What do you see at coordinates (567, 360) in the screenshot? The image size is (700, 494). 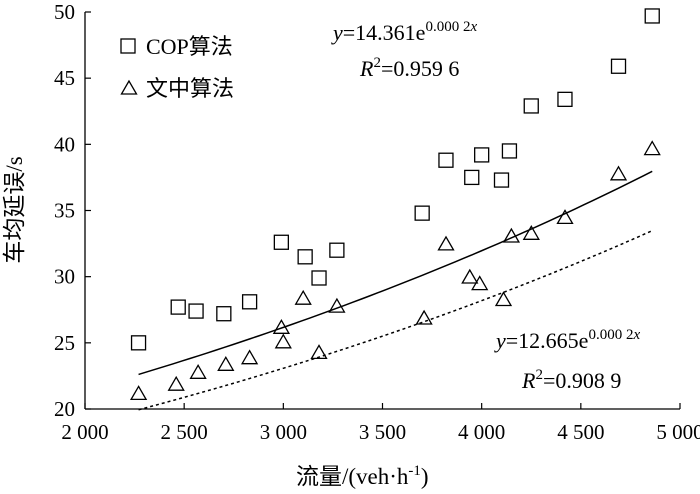 I see `equation-proposed: y=12.665e0.000 2x R2=0.908 9` at bounding box center [567, 360].